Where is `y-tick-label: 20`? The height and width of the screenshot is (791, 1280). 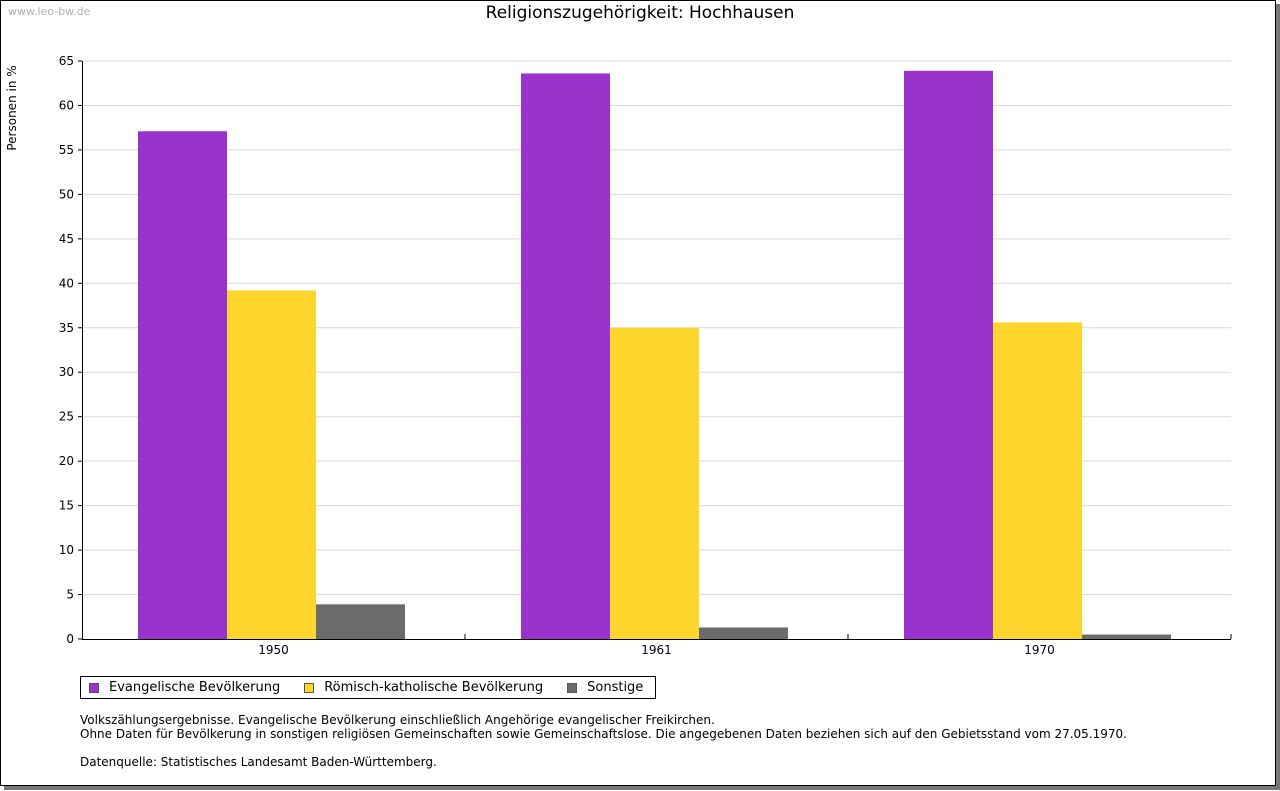 y-tick-label: 20 is located at coordinates (66, 461).